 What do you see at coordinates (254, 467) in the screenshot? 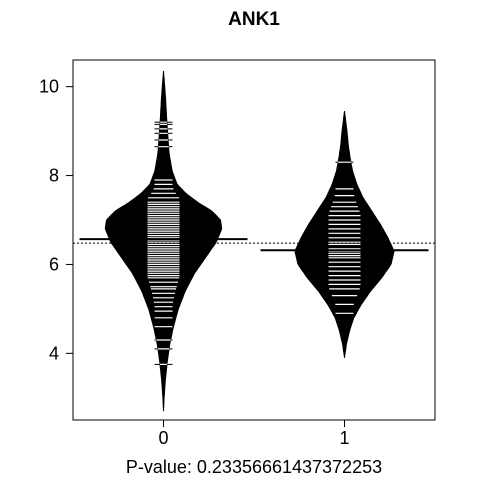
I see `x-axis-label: P-value: 0.23356661437372253` at bounding box center [254, 467].